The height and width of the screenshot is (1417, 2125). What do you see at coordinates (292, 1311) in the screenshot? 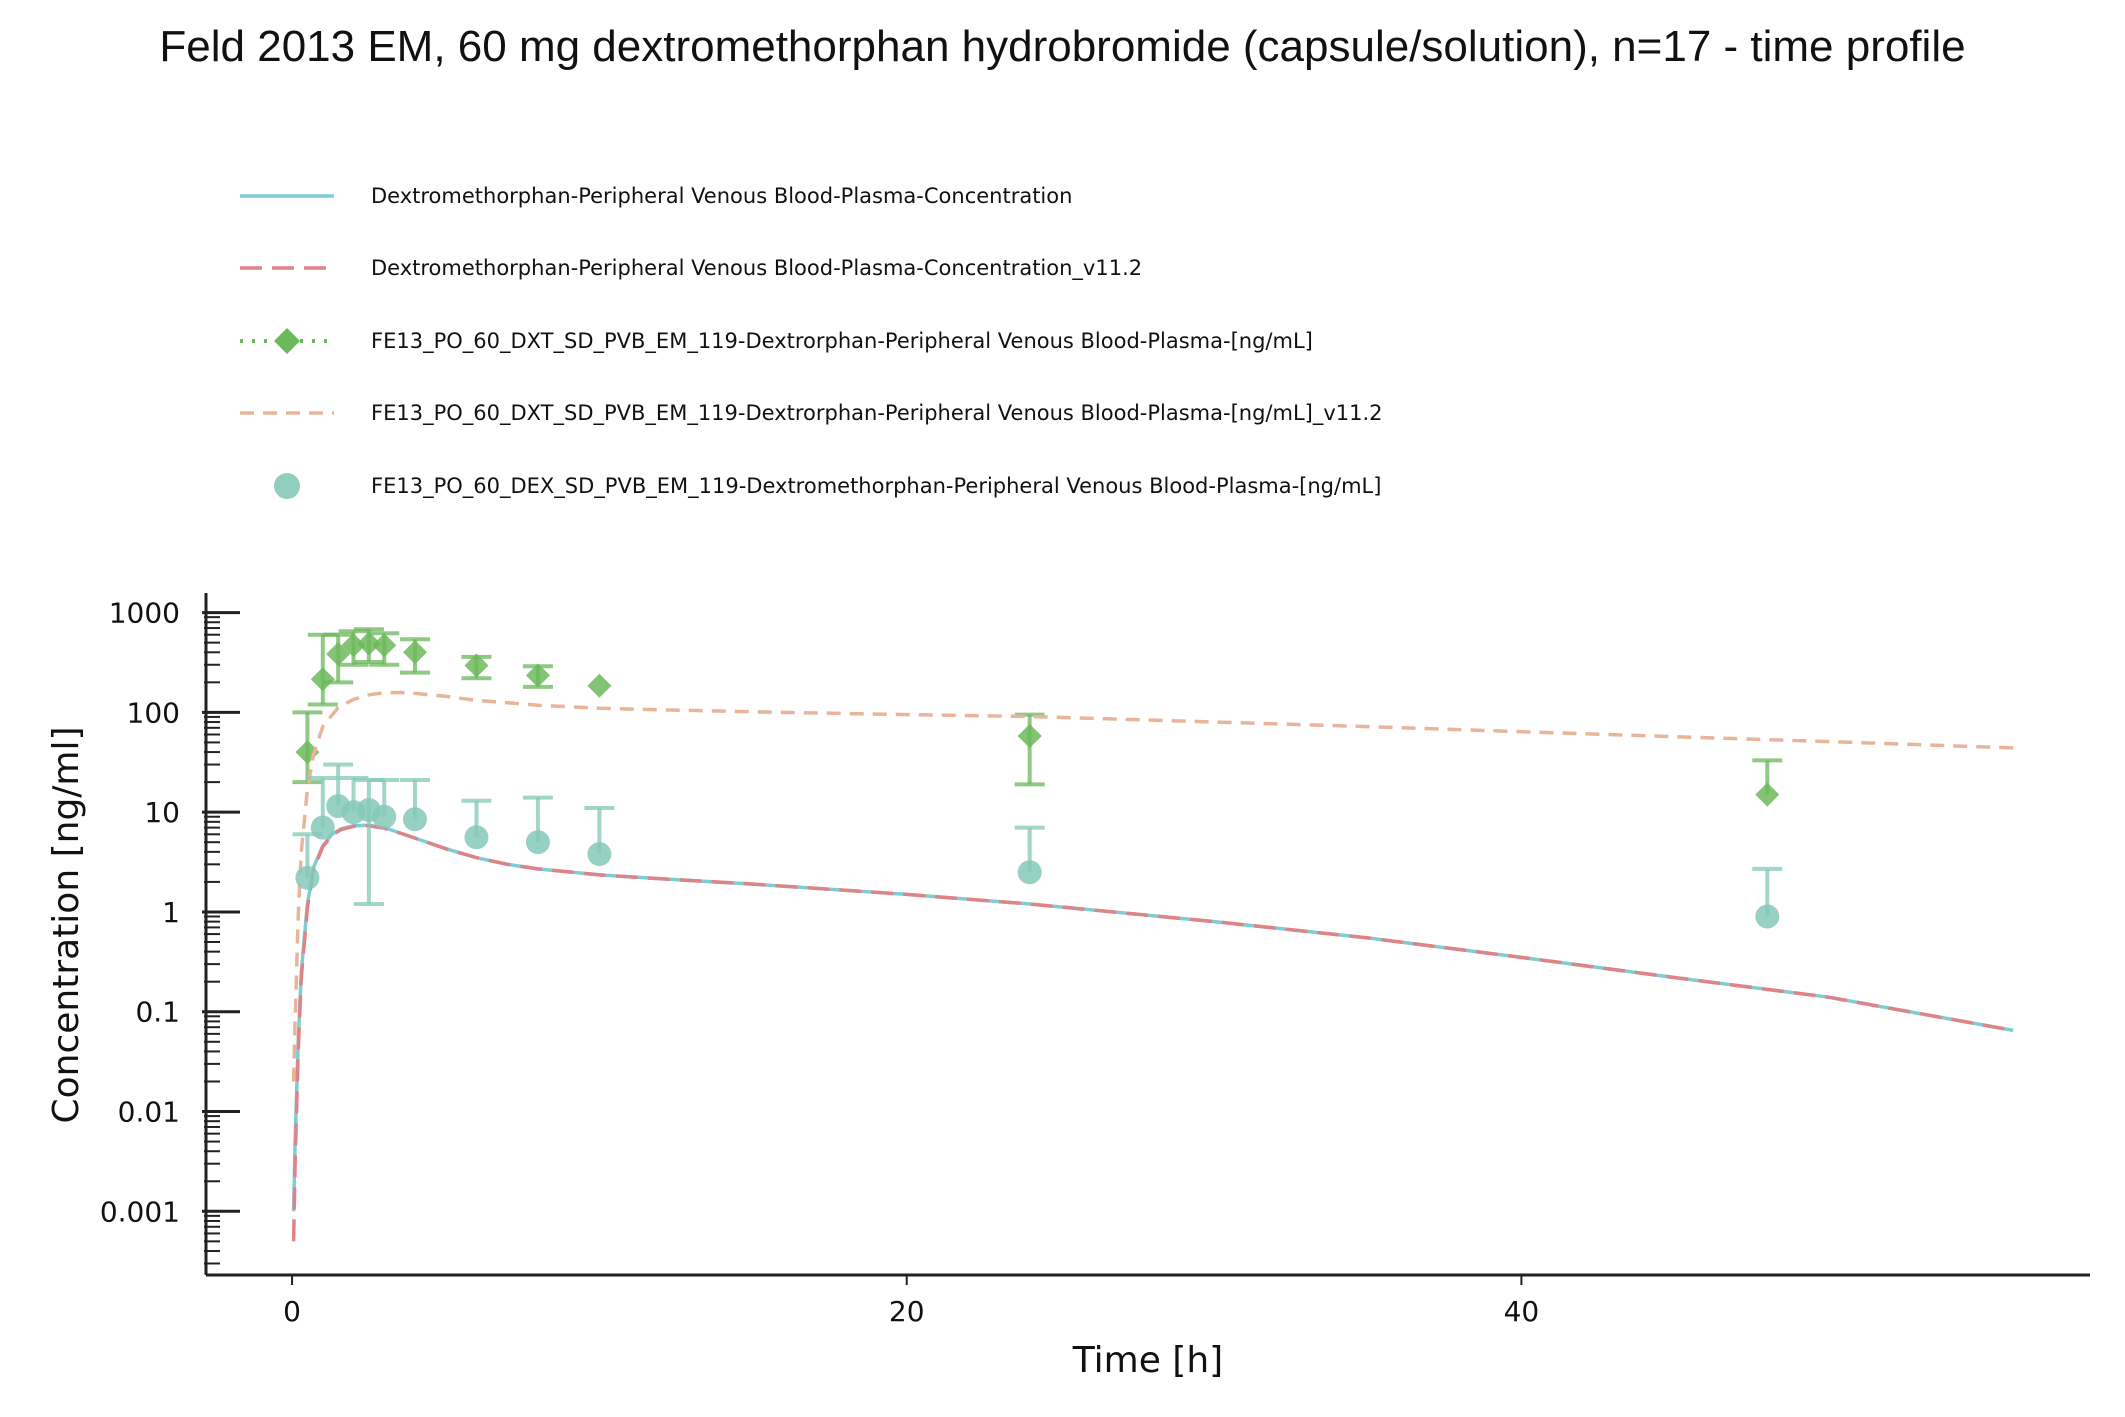
I see `x-tick-label: 0` at bounding box center [292, 1311].